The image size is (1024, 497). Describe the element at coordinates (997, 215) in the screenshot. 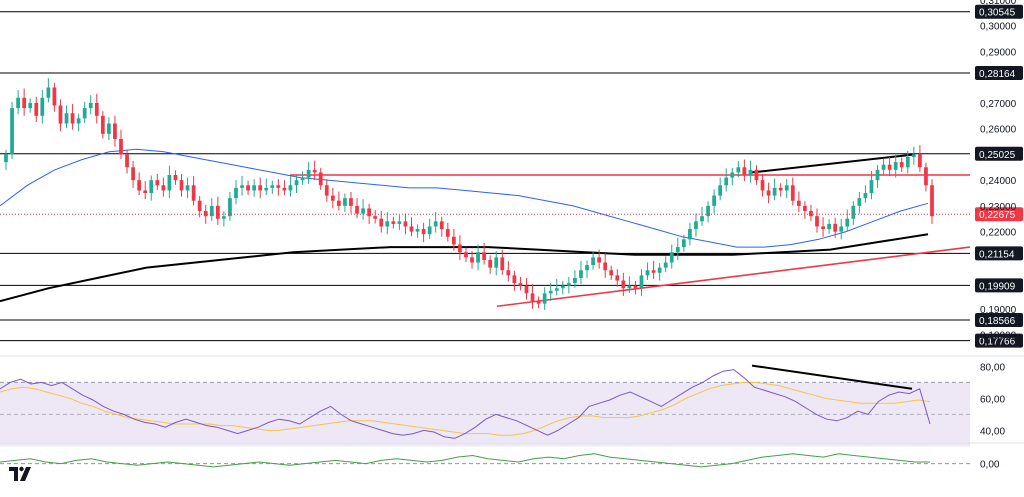

I see `current-price-label: 0,22675` at that location.